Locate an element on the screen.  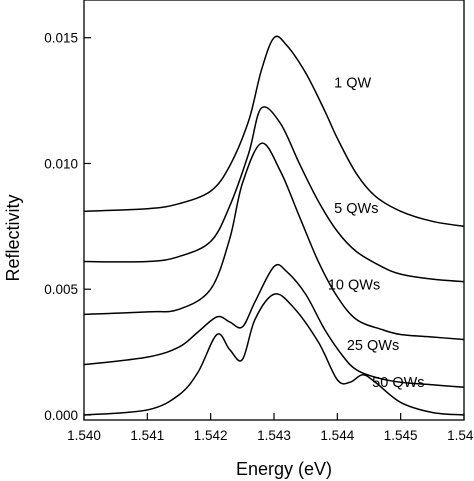
x-tick-label: 1.545 is located at coordinates (401, 435).